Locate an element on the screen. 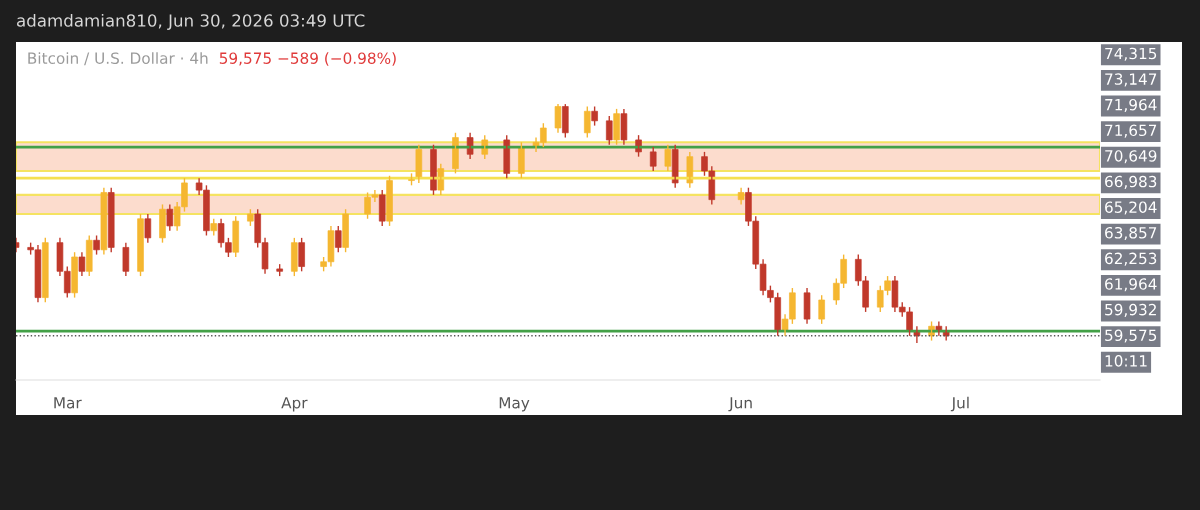 This screenshot has height=510, width=1200. text: 65,204 is located at coordinates (1131, 208).